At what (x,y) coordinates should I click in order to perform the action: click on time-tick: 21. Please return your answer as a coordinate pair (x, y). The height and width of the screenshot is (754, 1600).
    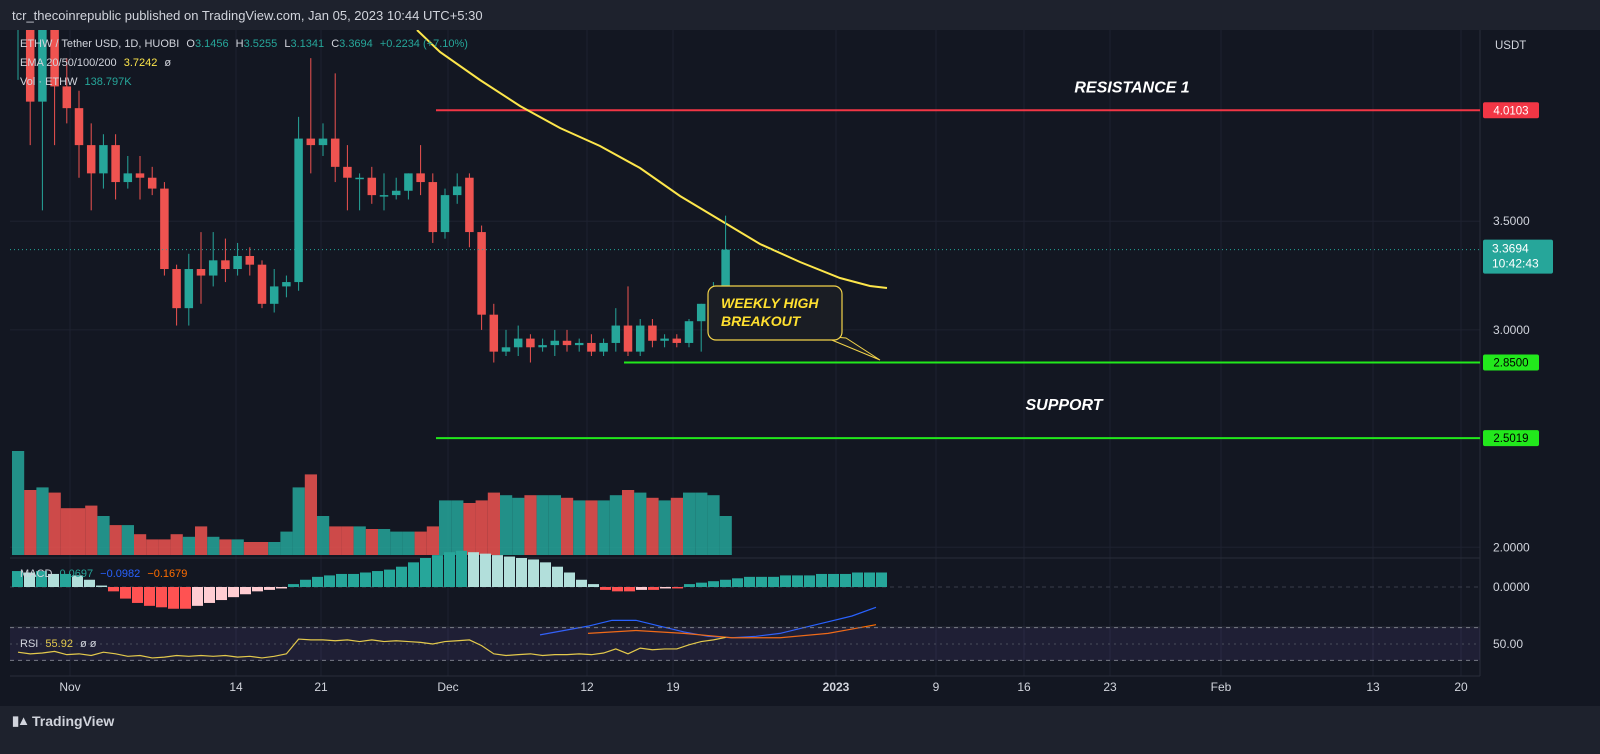
    Looking at the image, I should click on (321, 687).